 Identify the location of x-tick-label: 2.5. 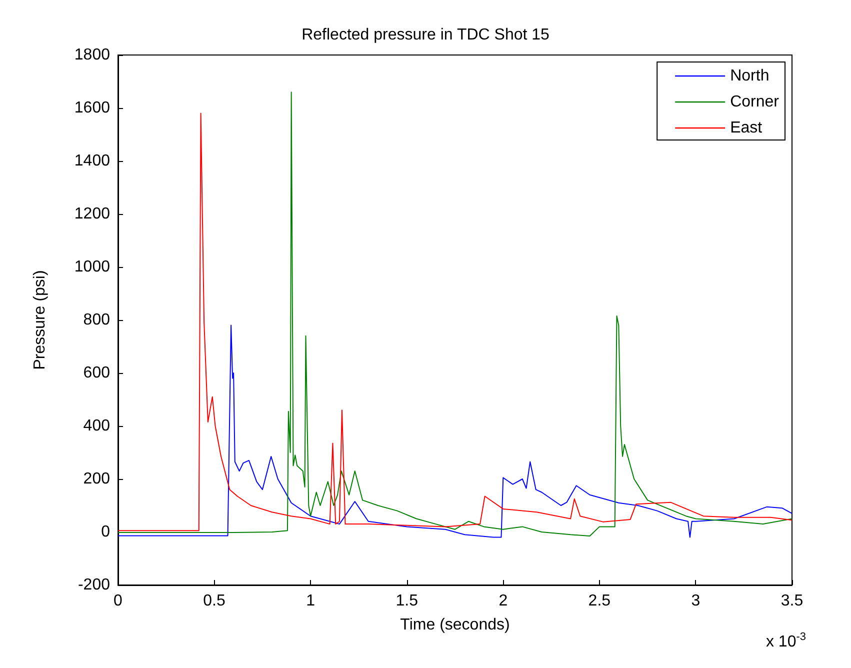
(599, 601).